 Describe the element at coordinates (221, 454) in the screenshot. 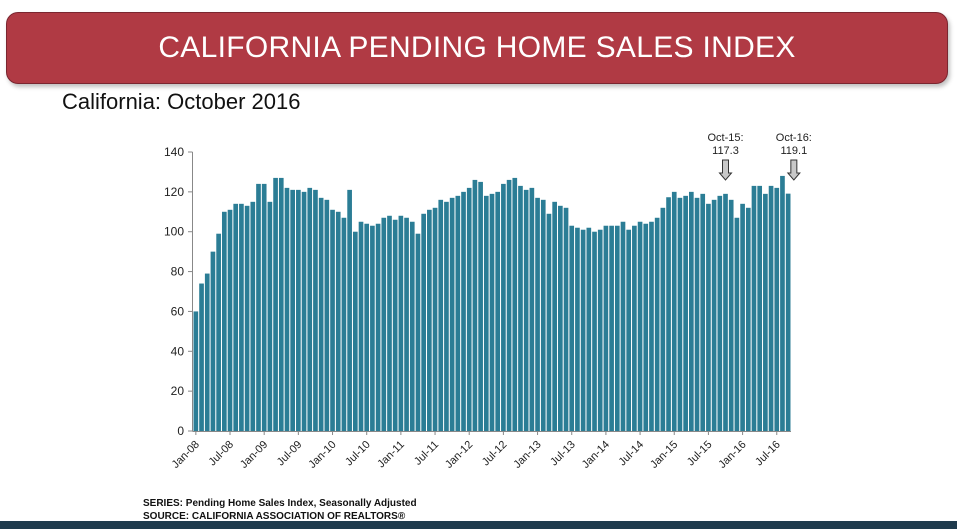

I see `x-tick-label: Jul-08` at that location.